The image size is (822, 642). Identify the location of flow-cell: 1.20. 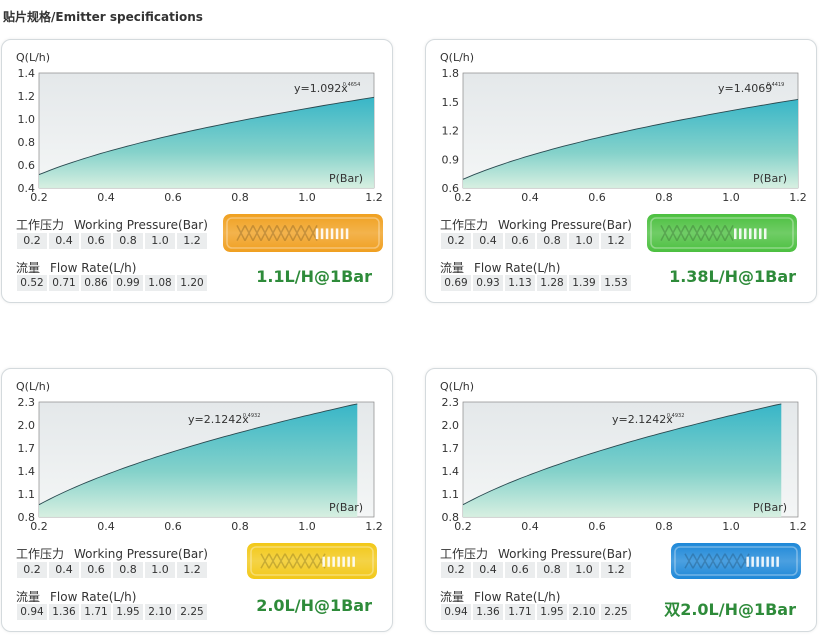
(192, 283).